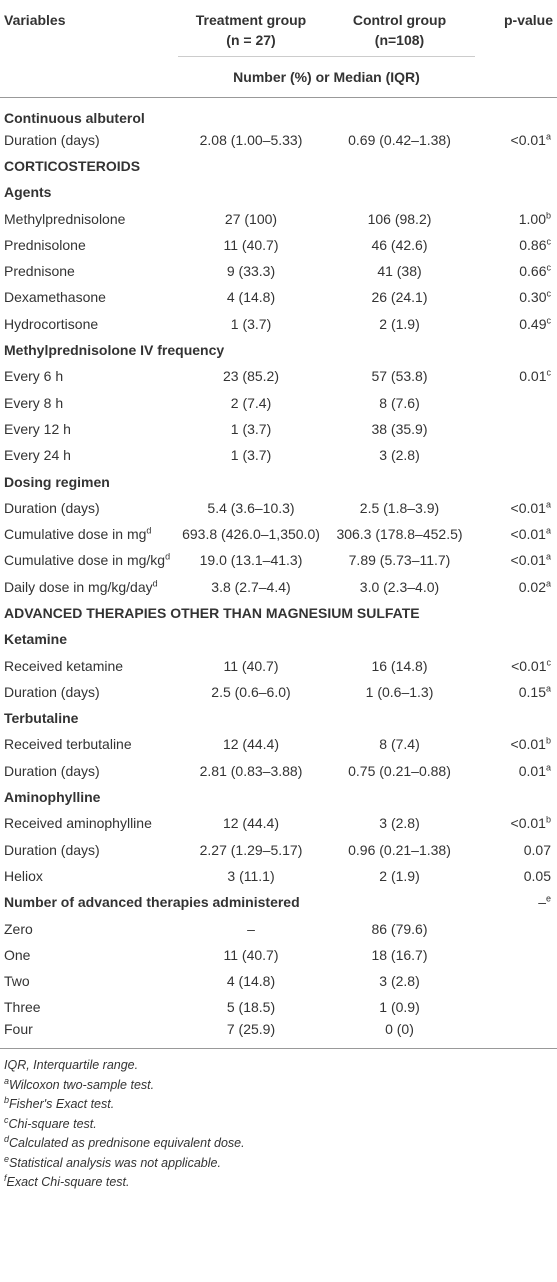 Image resolution: width=557 pixels, height=1282 pixels. I want to click on heading-text: Methylprednisolone IV frequency, so click(114, 350).